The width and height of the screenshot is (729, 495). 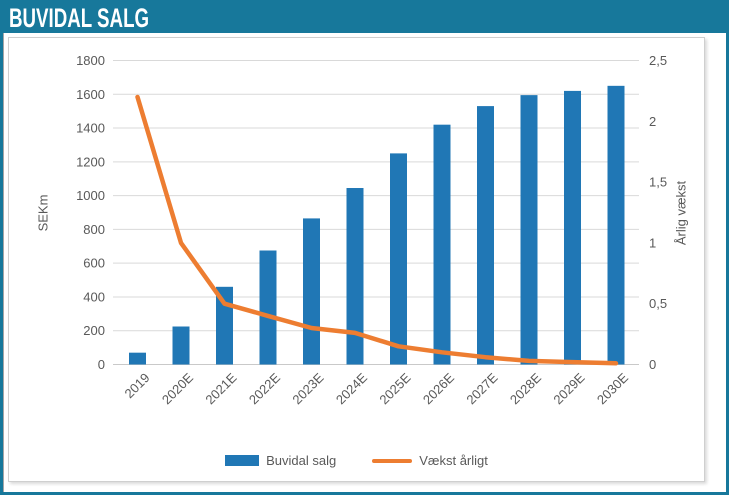 I want to click on legend-item-buvidal-salg: Buvidal salg, so click(x=280, y=460).